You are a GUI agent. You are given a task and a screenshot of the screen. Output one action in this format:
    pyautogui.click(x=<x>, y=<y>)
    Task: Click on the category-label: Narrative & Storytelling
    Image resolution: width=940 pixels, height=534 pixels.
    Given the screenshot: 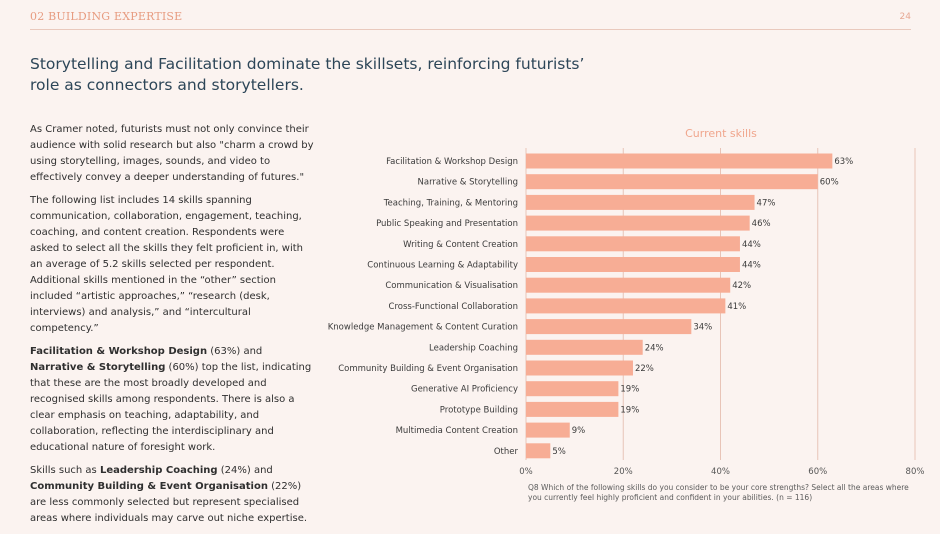 What is the action you would take?
    pyautogui.click(x=468, y=183)
    